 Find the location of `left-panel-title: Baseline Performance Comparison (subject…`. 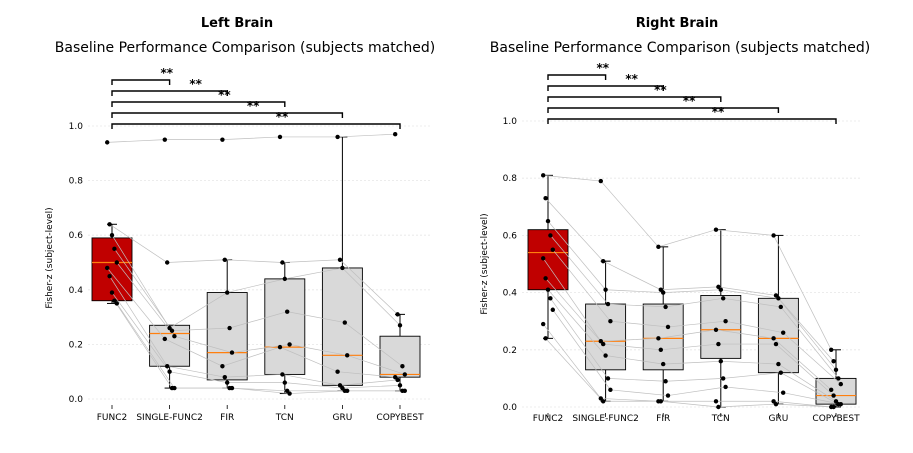

left-panel-title: Baseline Performance Comparison (subject… is located at coordinates (245, 48).